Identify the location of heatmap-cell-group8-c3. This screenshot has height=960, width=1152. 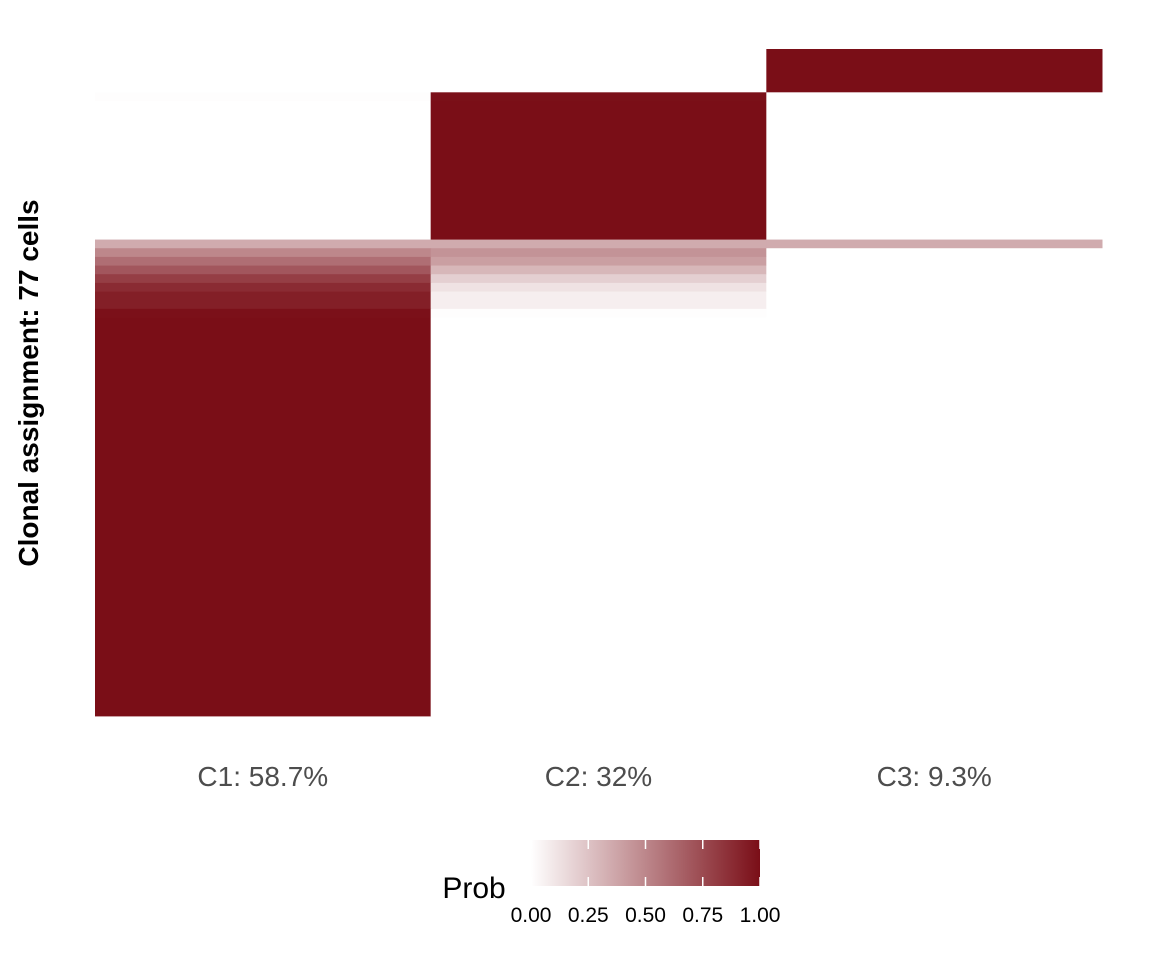
(934, 287).